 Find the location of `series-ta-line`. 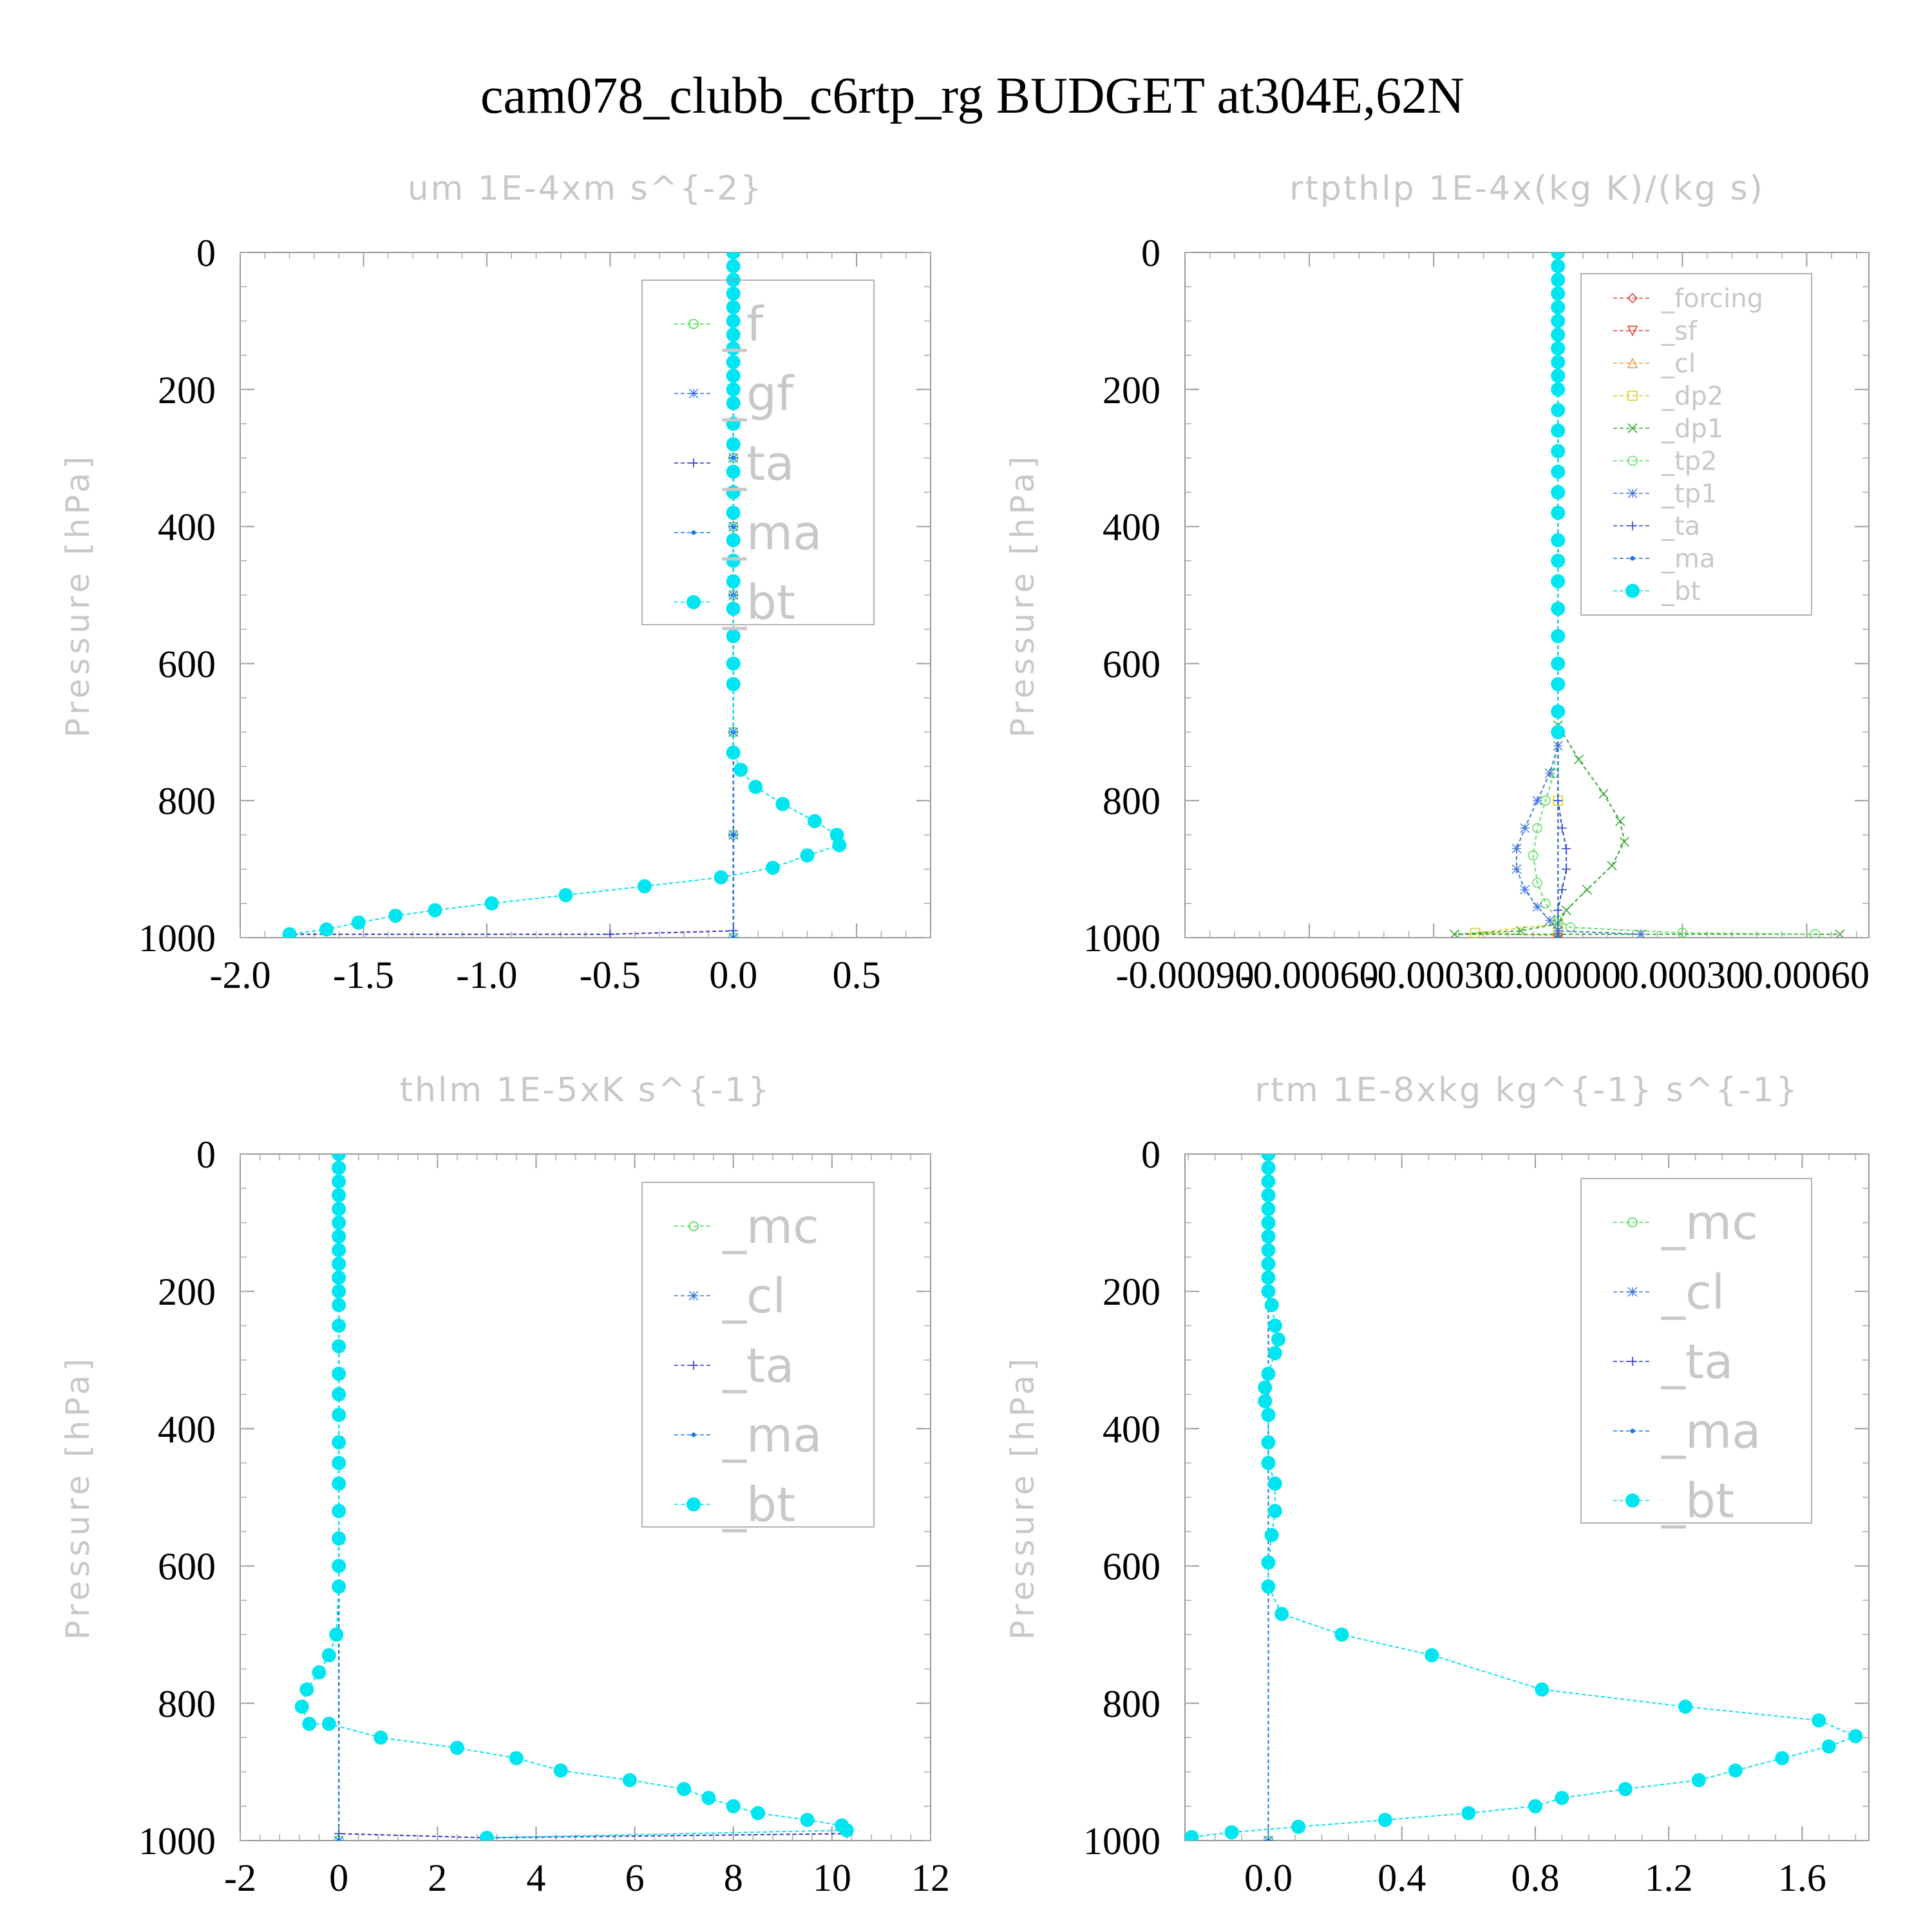

series-ta-line is located at coordinates (592, 1496).